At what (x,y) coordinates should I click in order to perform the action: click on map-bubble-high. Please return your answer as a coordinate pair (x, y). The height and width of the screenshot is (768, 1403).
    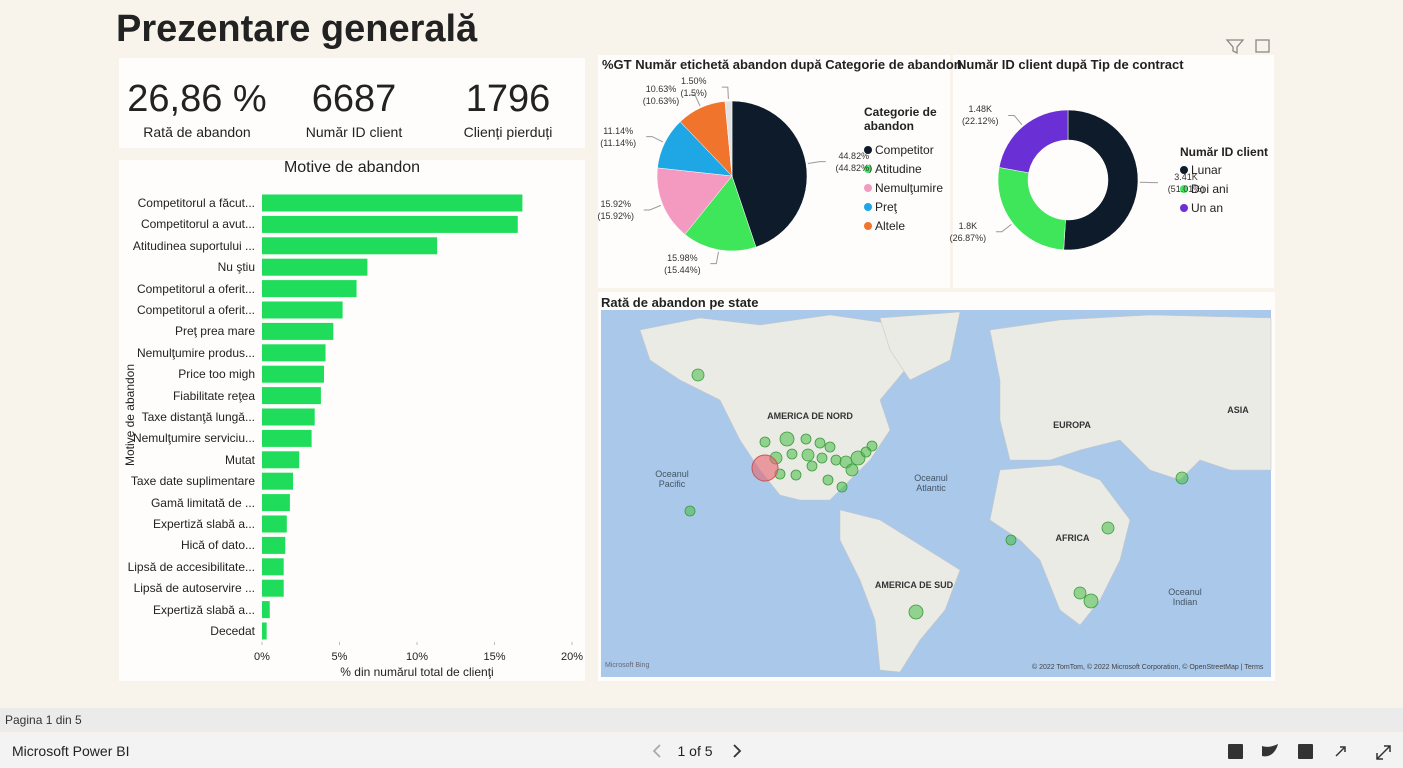
    Looking at the image, I should click on (765, 468).